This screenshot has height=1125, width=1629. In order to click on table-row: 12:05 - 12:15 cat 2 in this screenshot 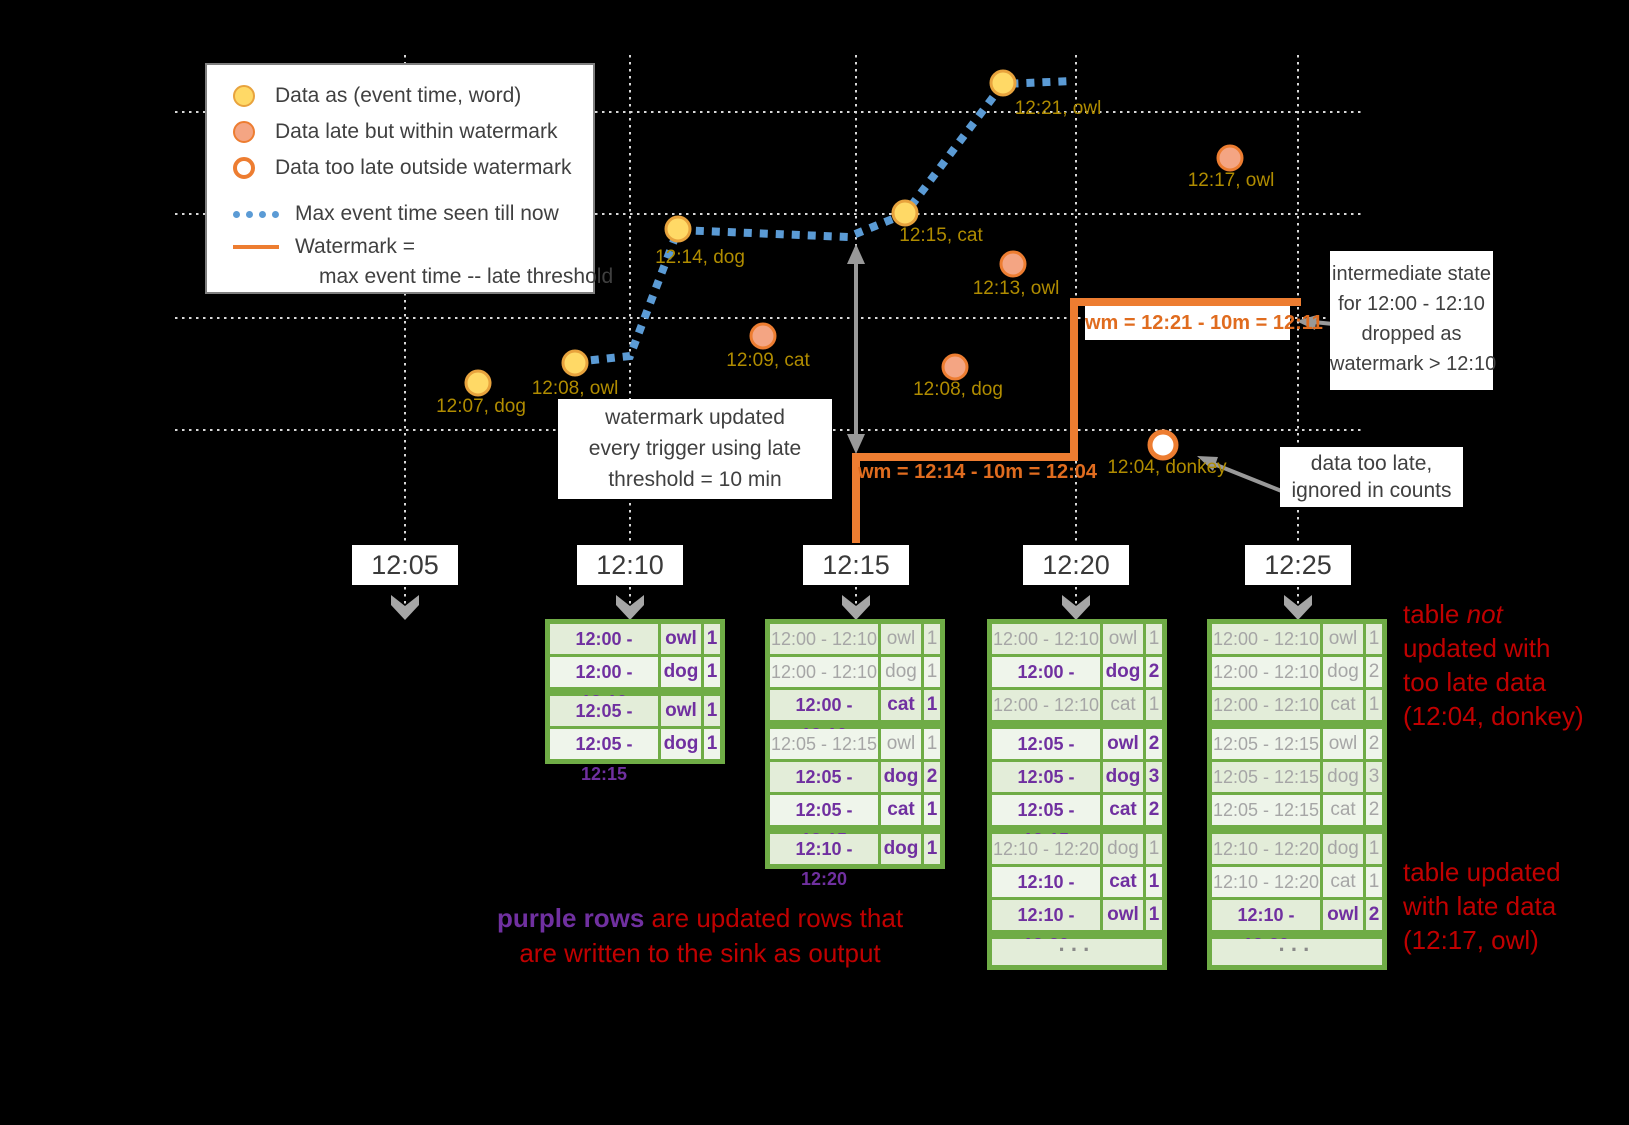, I will do `click(1077, 822)`.